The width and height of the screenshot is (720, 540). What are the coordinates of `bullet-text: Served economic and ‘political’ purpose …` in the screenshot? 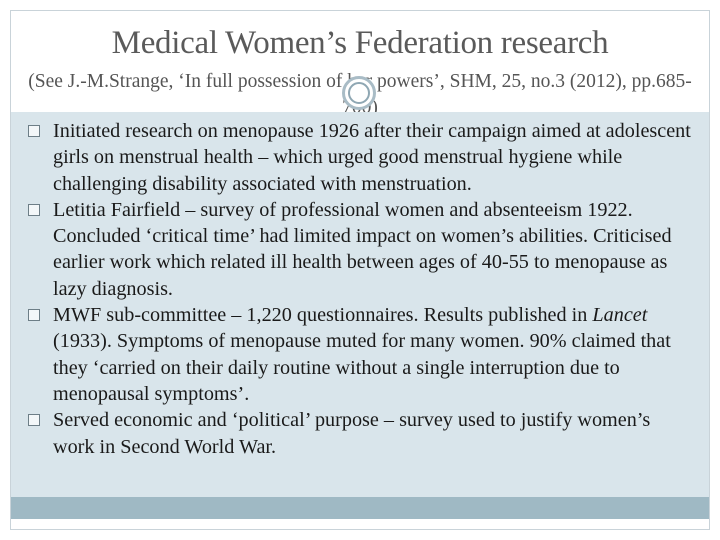 It's located at (352, 433).